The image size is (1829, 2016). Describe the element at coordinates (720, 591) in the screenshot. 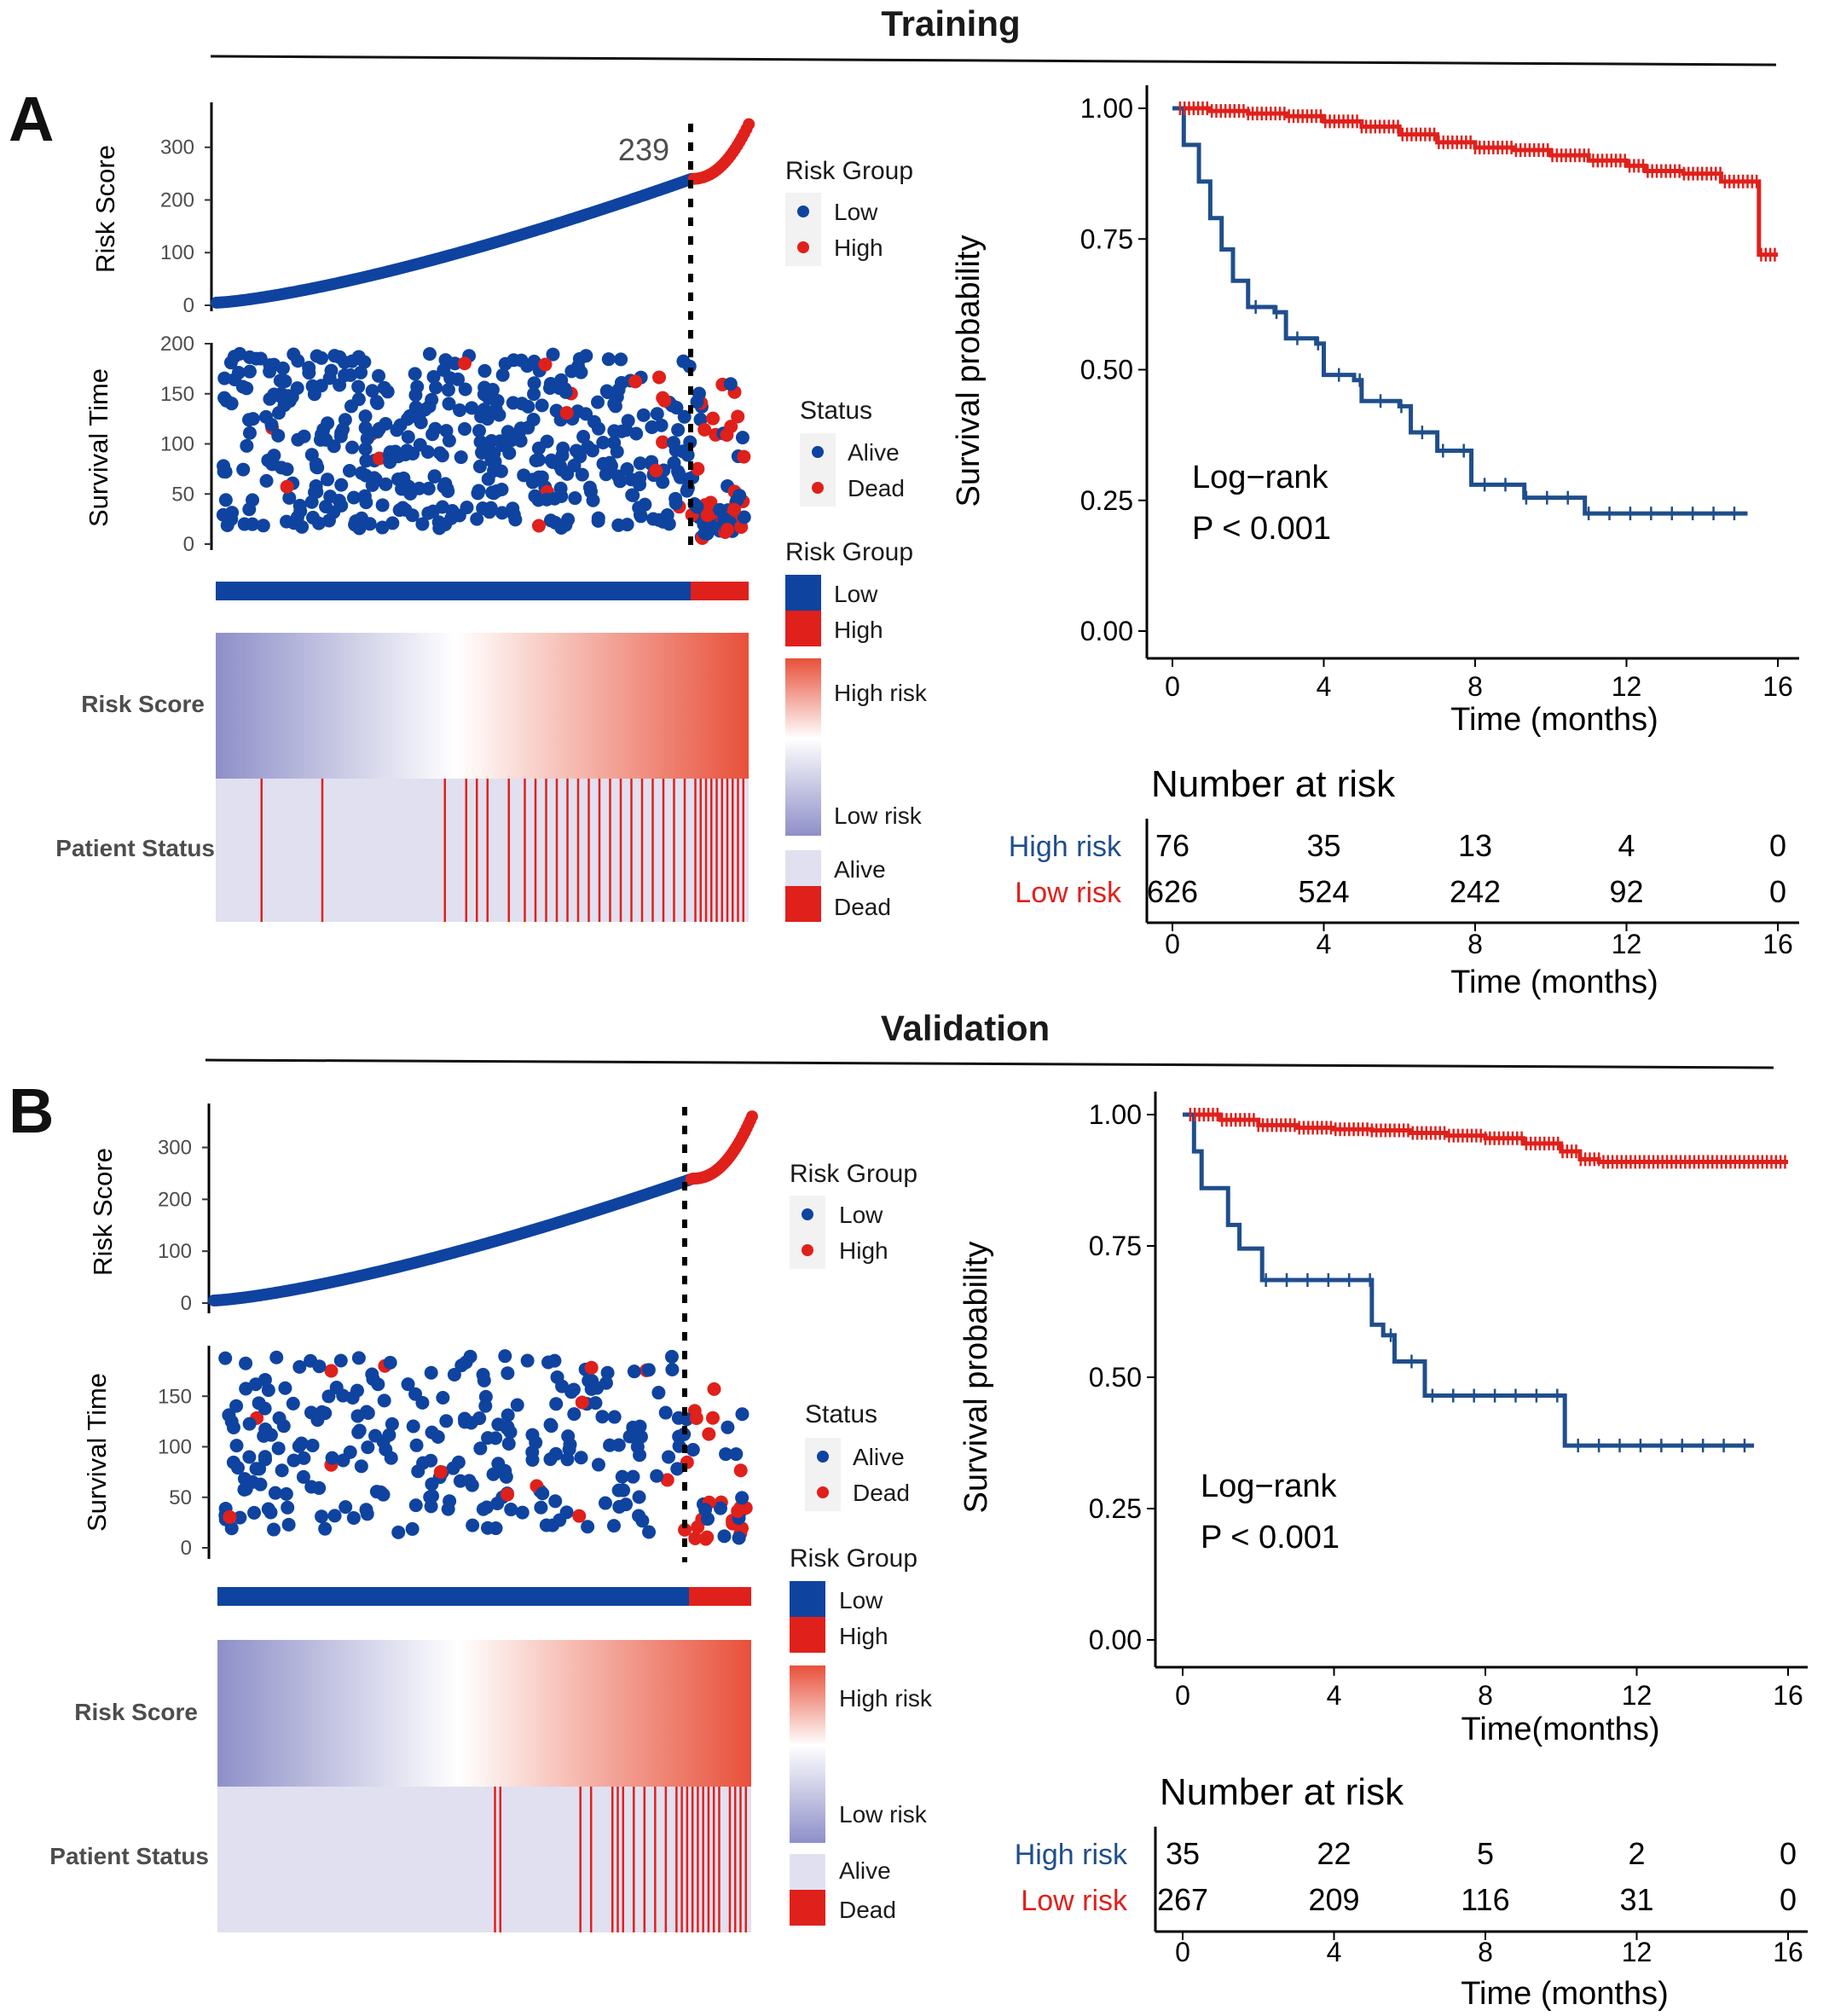

I see `risk-group-bar-high` at that location.